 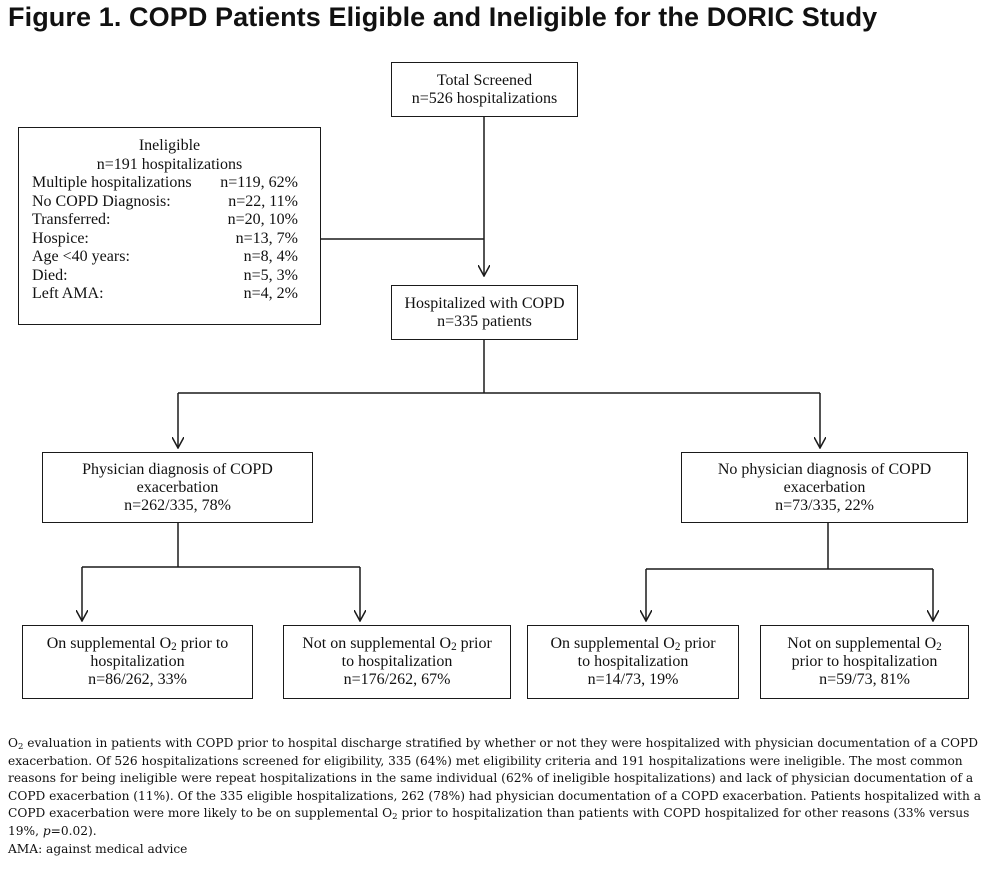 I want to click on nodx-on-o2-label-2: to hospitalization, so click(x=633, y=661).